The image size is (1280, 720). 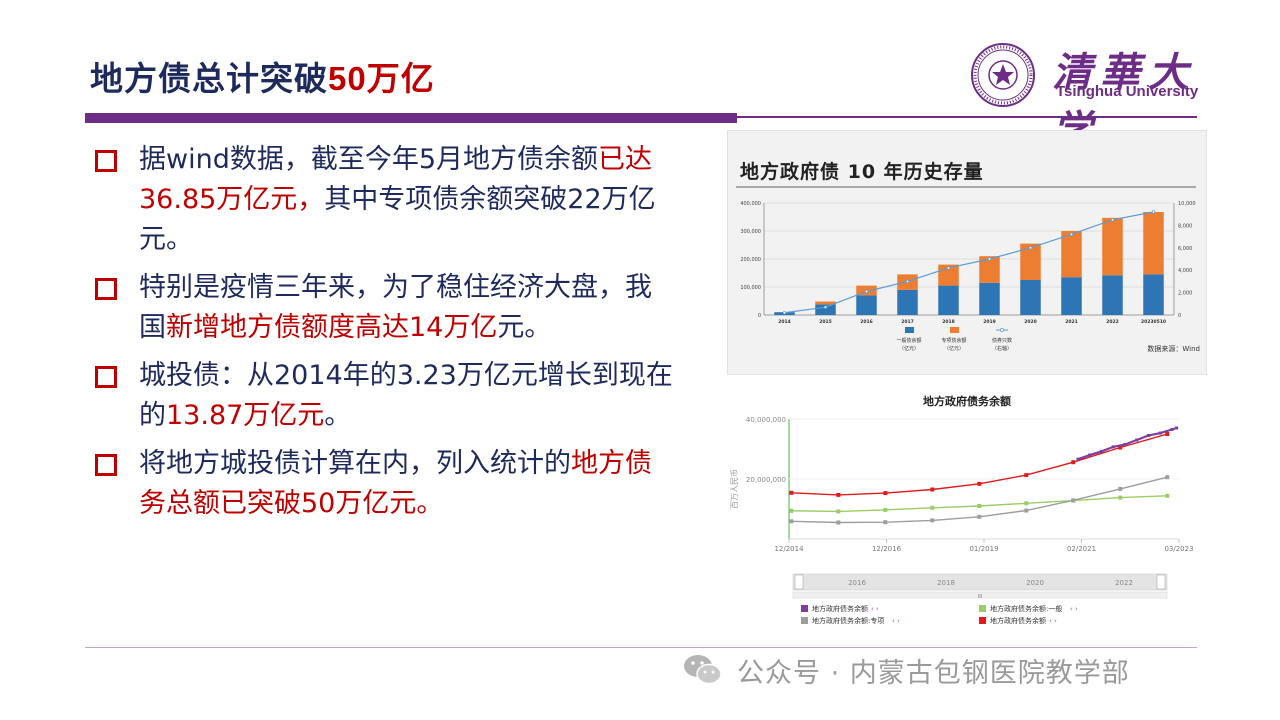 What do you see at coordinates (524, 327) in the screenshot?
I see `bullet-text: 元。` at bounding box center [524, 327].